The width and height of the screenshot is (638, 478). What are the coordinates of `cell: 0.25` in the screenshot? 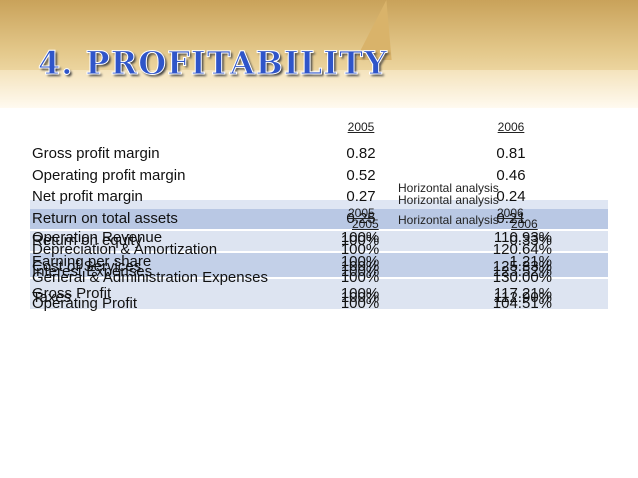 It's located at (361, 218).